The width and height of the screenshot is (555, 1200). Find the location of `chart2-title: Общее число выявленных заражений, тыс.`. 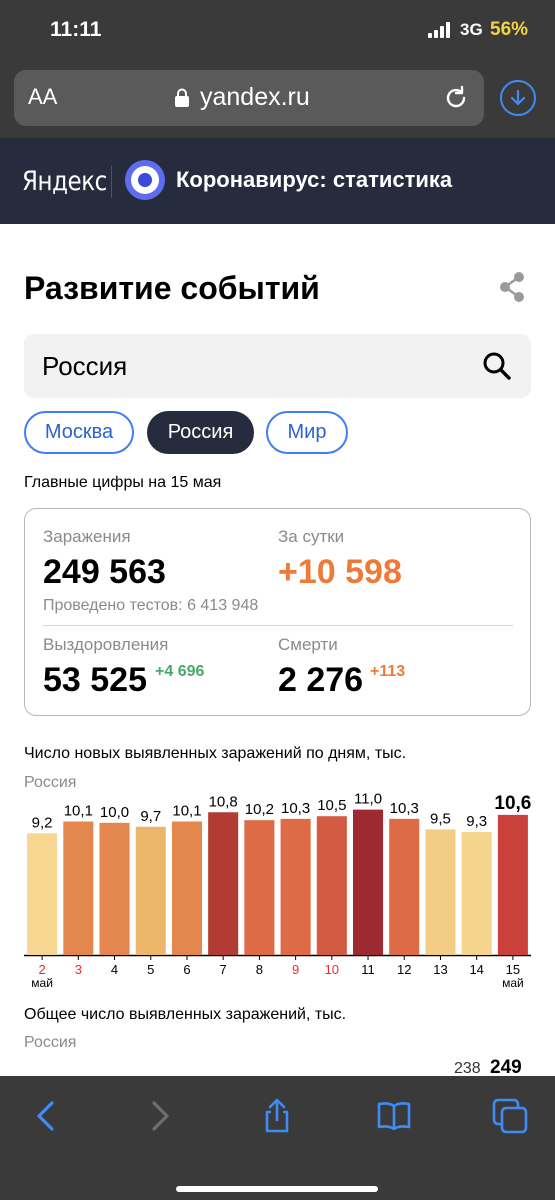

chart2-title: Общее число выявленных заражений, тыс. is located at coordinates (185, 1014).